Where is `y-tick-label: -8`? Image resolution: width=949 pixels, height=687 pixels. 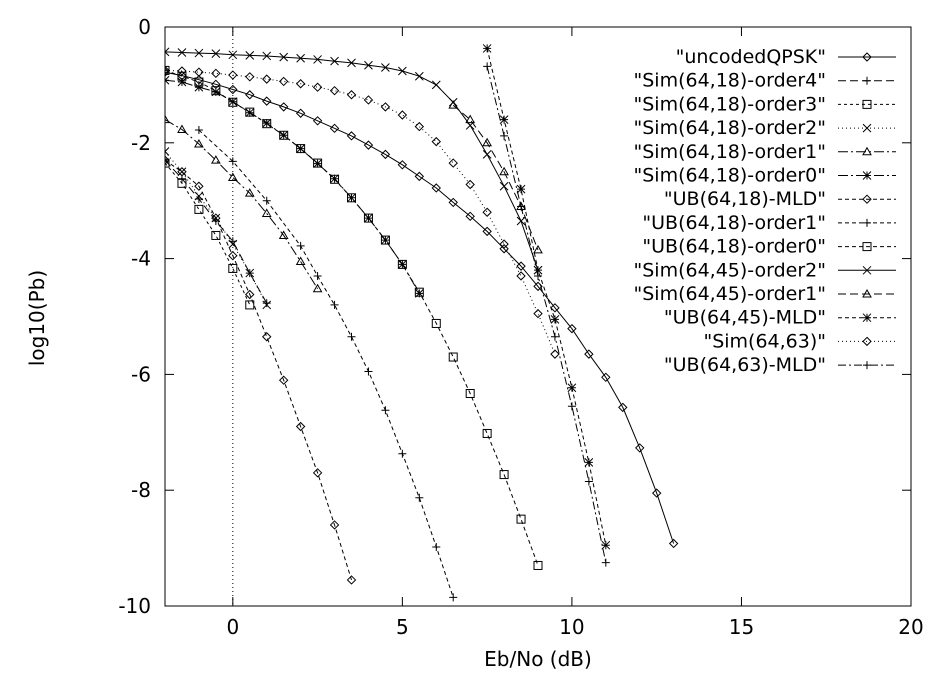
y-tick-label: -8 is located at coordinates (141, 490).